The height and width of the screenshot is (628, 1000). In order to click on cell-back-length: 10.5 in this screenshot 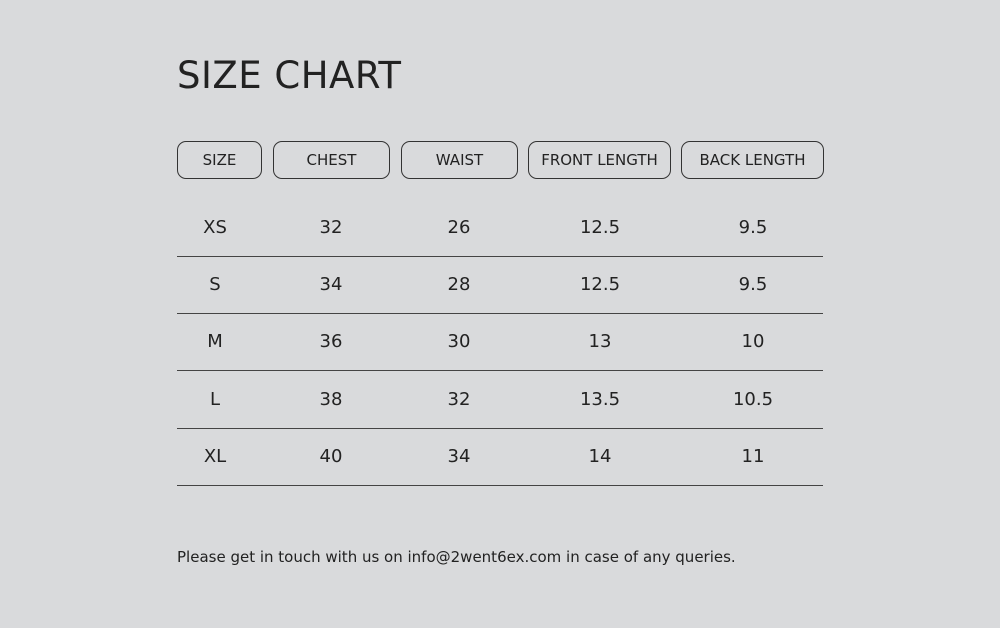, I will do `click(753, 399)`.